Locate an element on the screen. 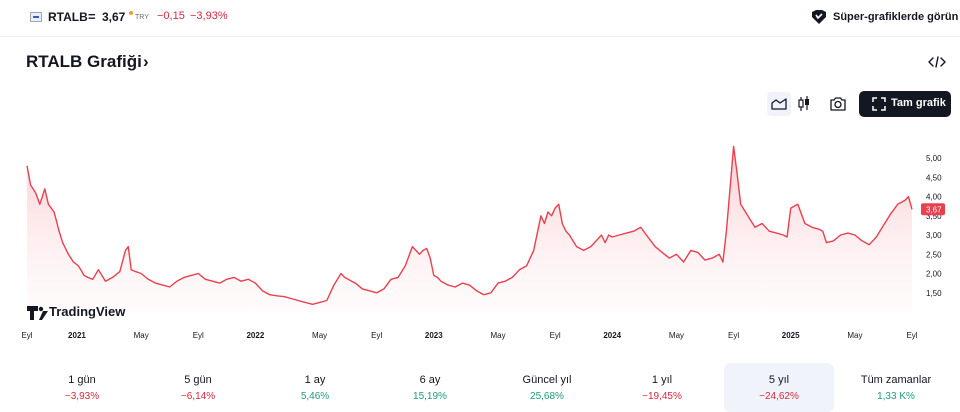 This screenshot has height=412, width=960. period-label: Güncel yıl is located at coordinates (547, 380).